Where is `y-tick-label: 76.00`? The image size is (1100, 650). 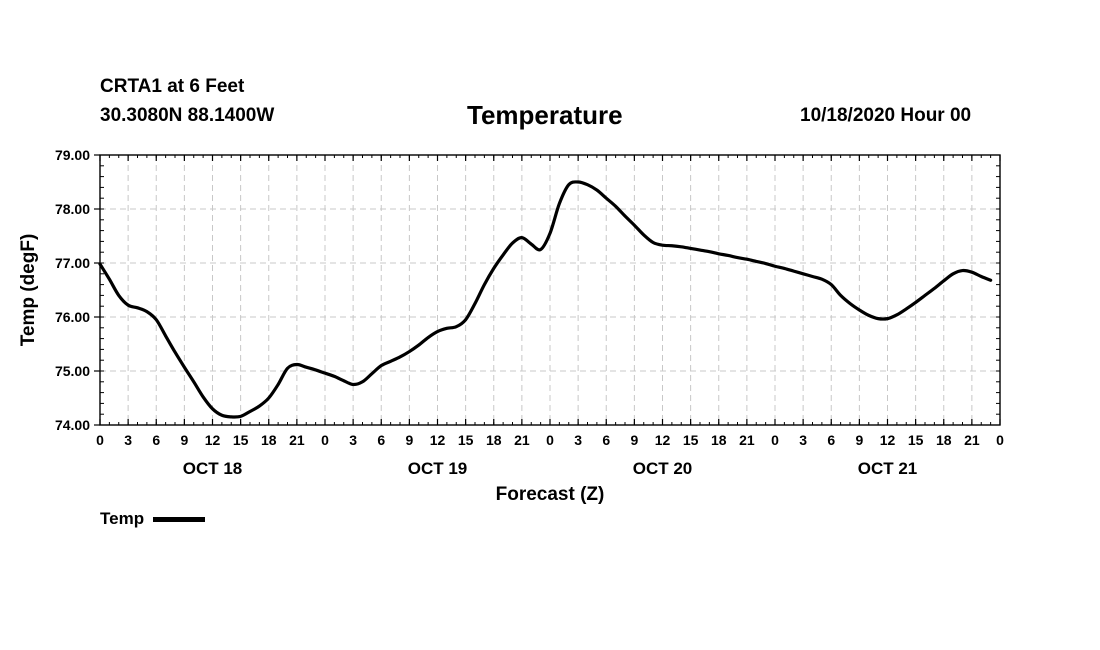
y-tick-label: 76.00 is located at coordinates (72, 317).